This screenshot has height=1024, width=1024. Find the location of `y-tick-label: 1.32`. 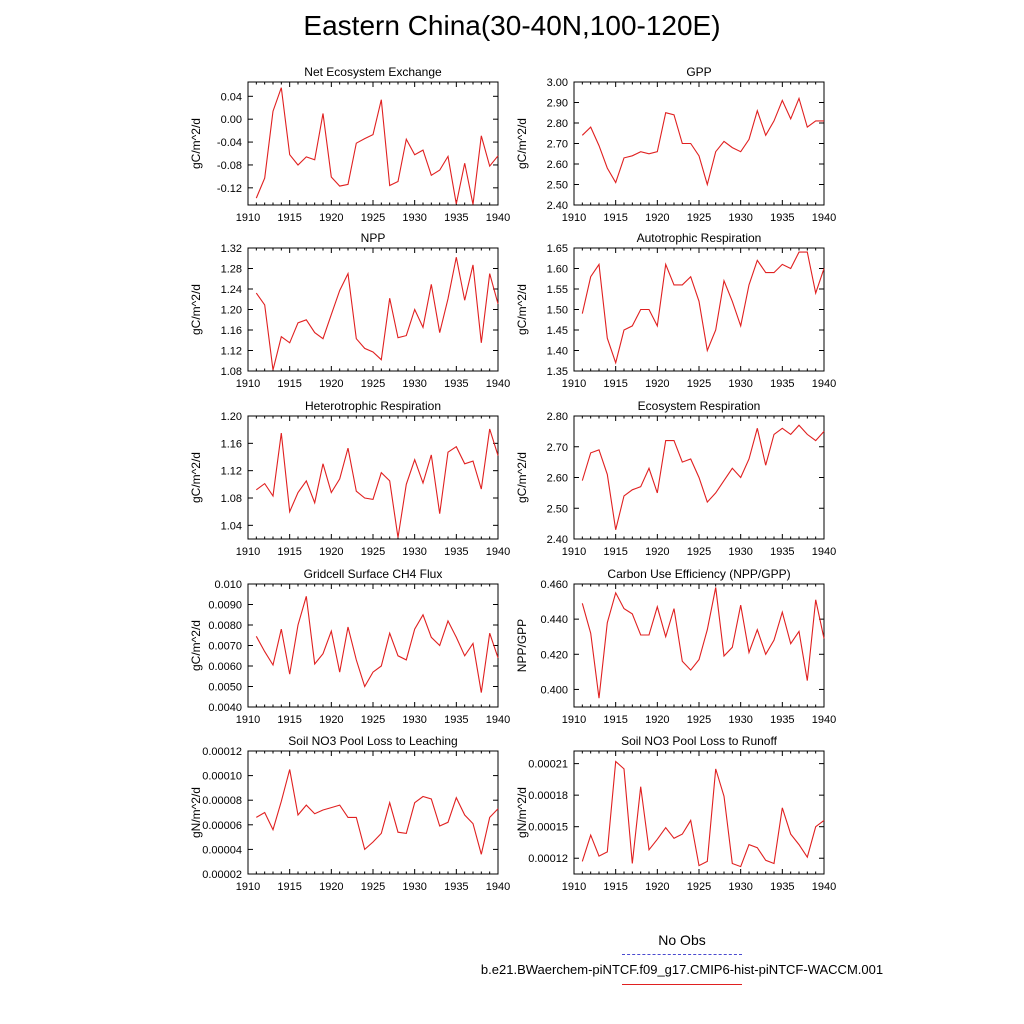

y-tick-label: 1.32 is located at coordinates (231, 249).